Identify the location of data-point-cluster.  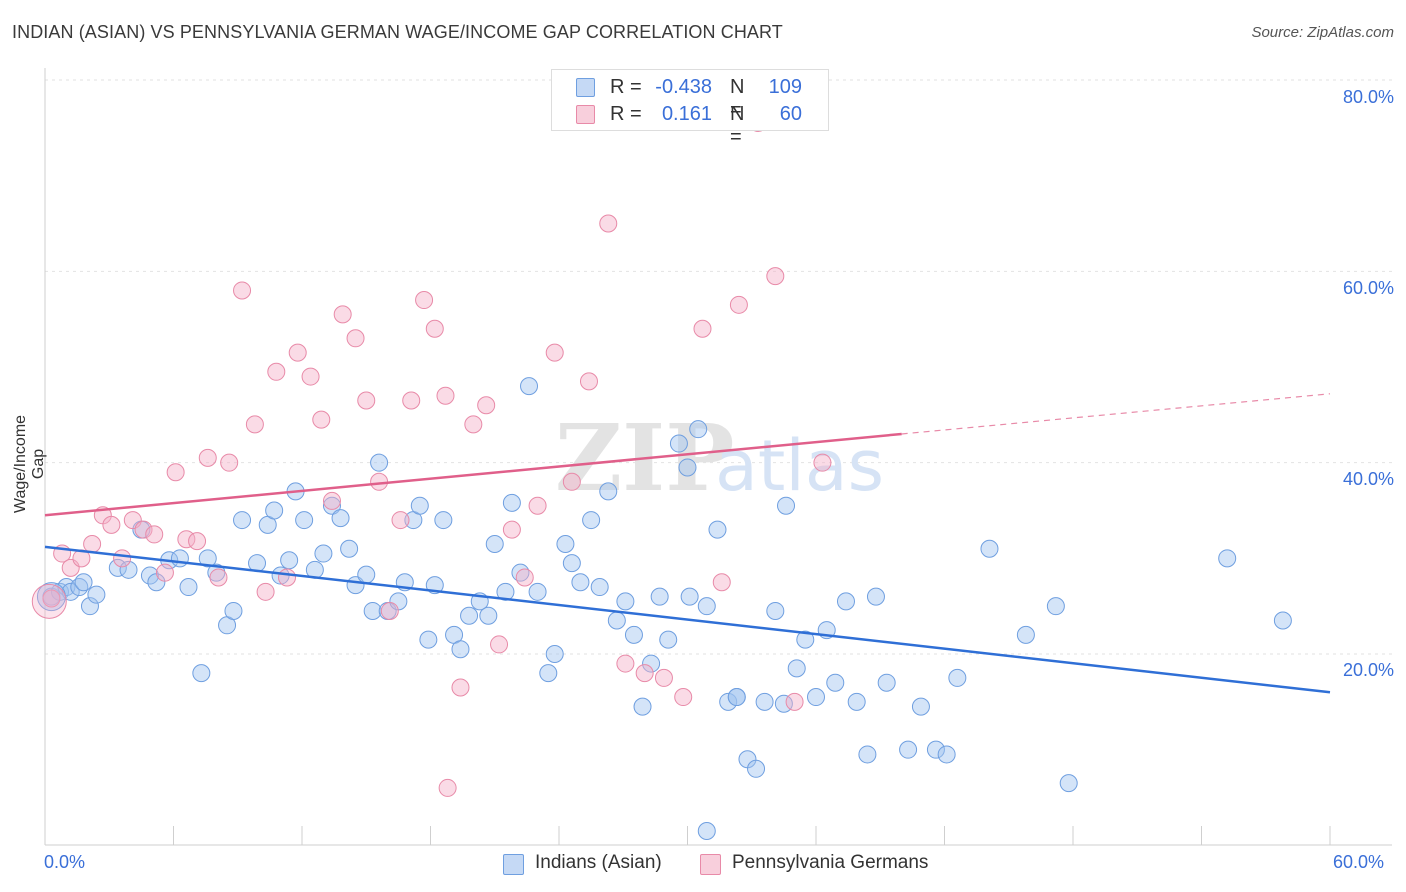
(49, 601).